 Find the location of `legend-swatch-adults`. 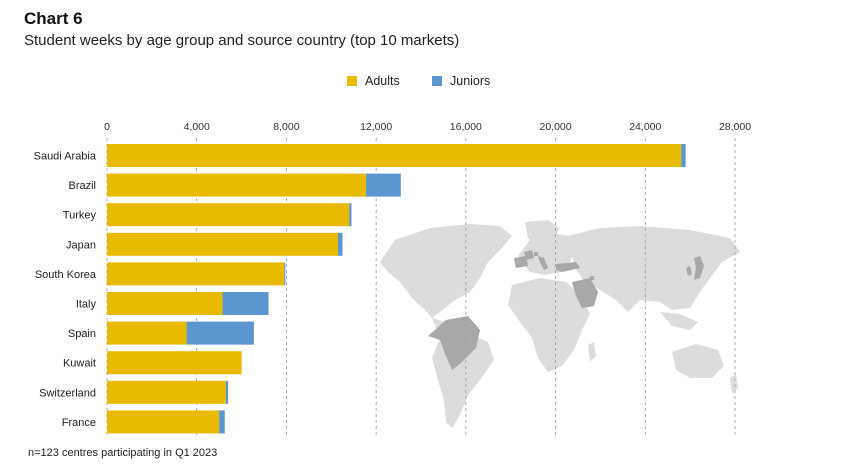

legend-swatch-adults is located at coordinates (352, 81).